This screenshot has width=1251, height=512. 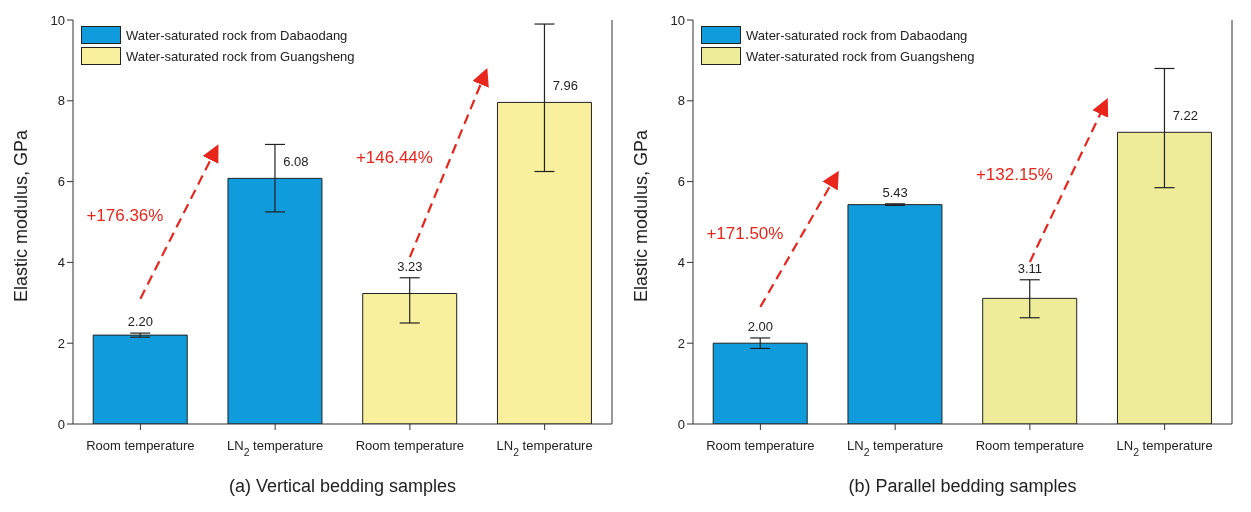 I want to click on text: (a) Vertical bedding samples, so click(x=342, y=486).